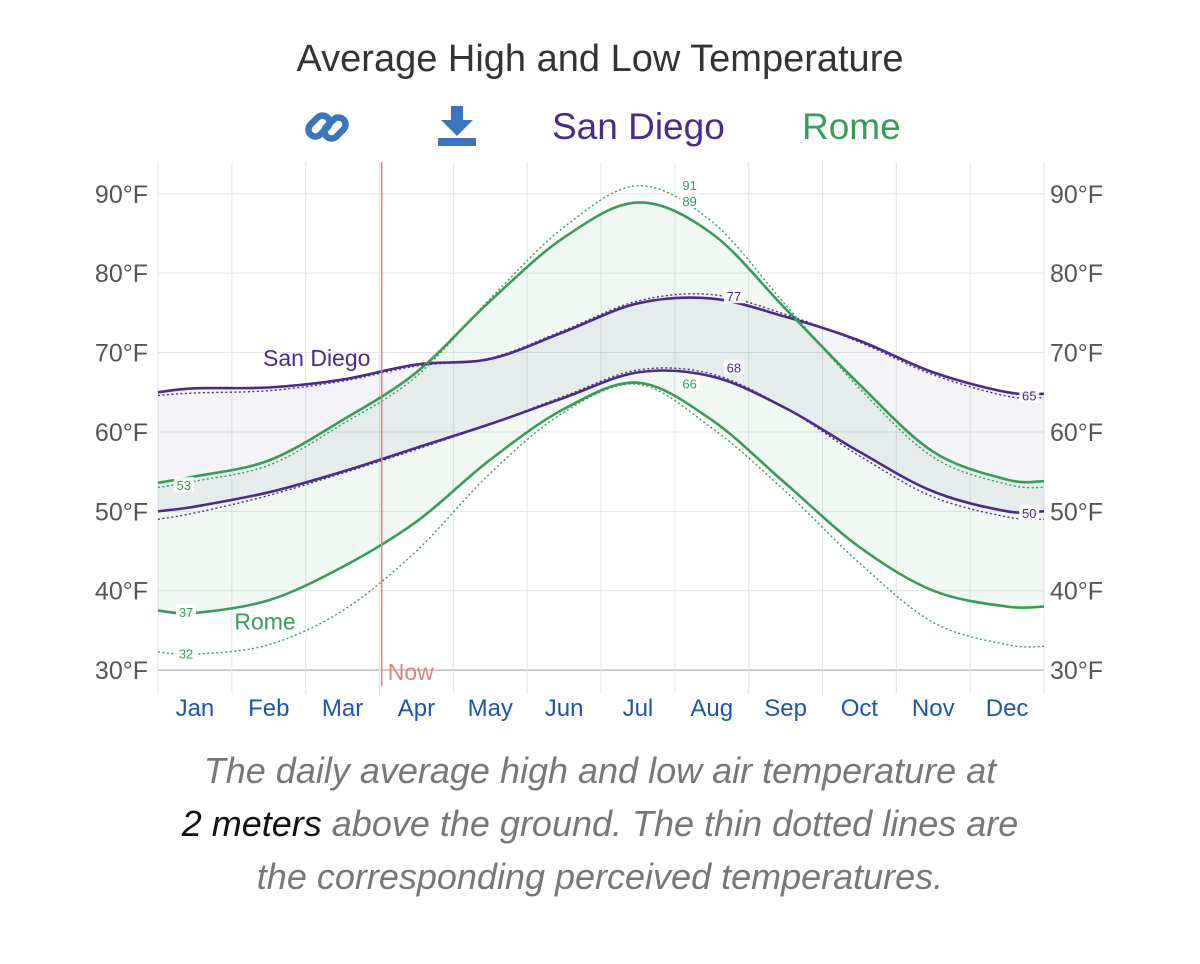  What do you see at coordinates (490, 708) in the screenshot?
I see `x-tick-label: May` at bounding box center [490, 708].